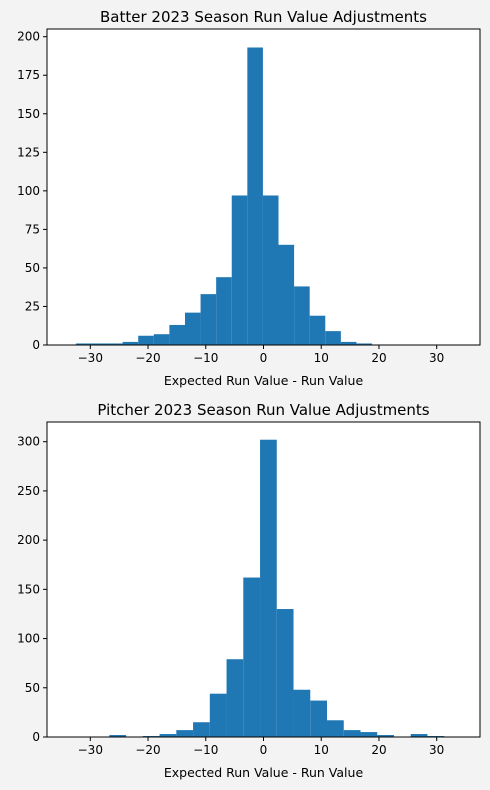 This screenshot has width=490, height=790. What do you see at coordinates (28, 75) in the screenshot?
I see `y-tick-label: 175` at bounding box center [28, 75].